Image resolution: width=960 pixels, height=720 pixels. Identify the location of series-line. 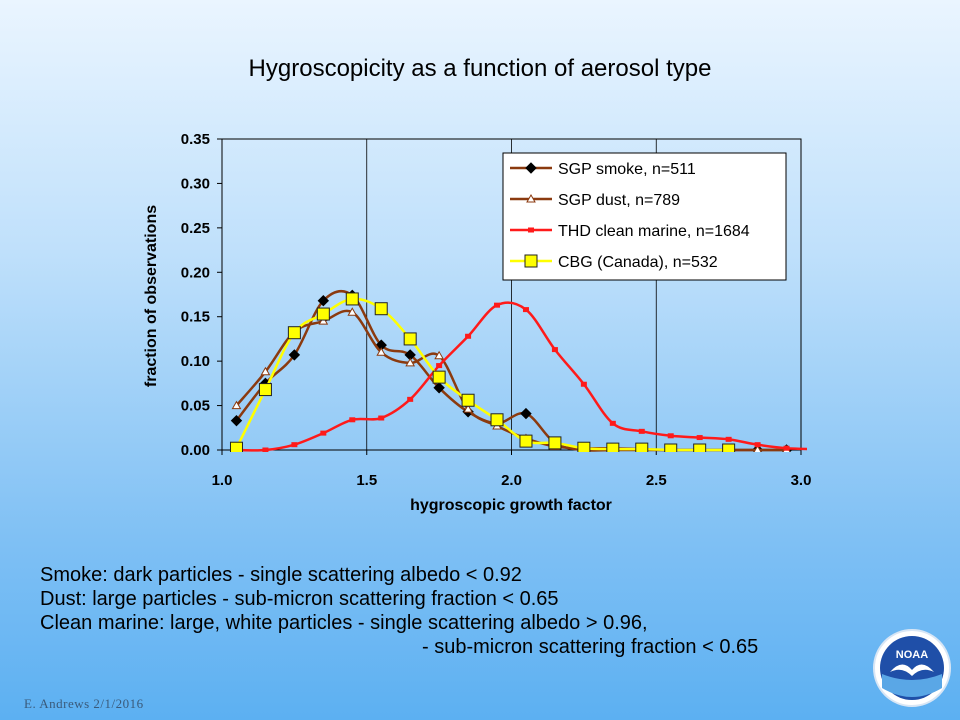
(521, 376).